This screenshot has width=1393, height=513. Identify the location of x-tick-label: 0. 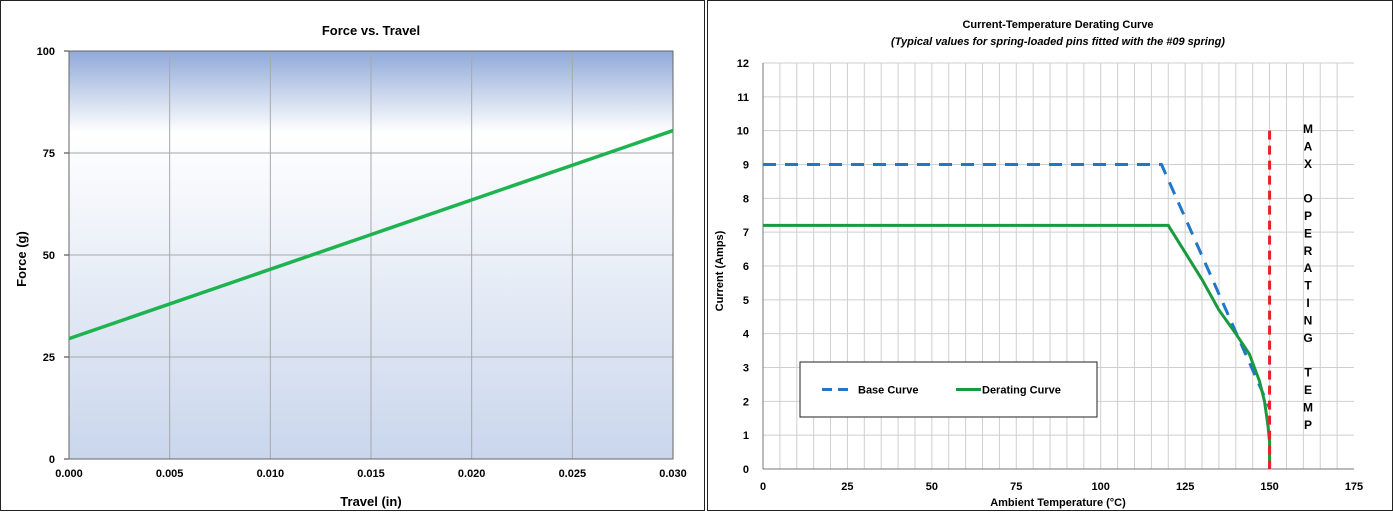
(763, 487).